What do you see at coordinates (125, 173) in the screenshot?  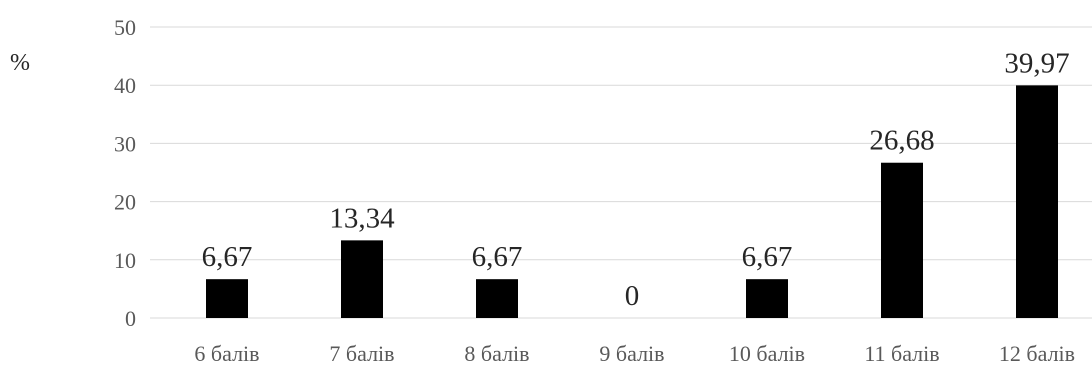 I see `y-axis-ticks: 0 10 20 30 40 50` at bounding box center [125, 173].